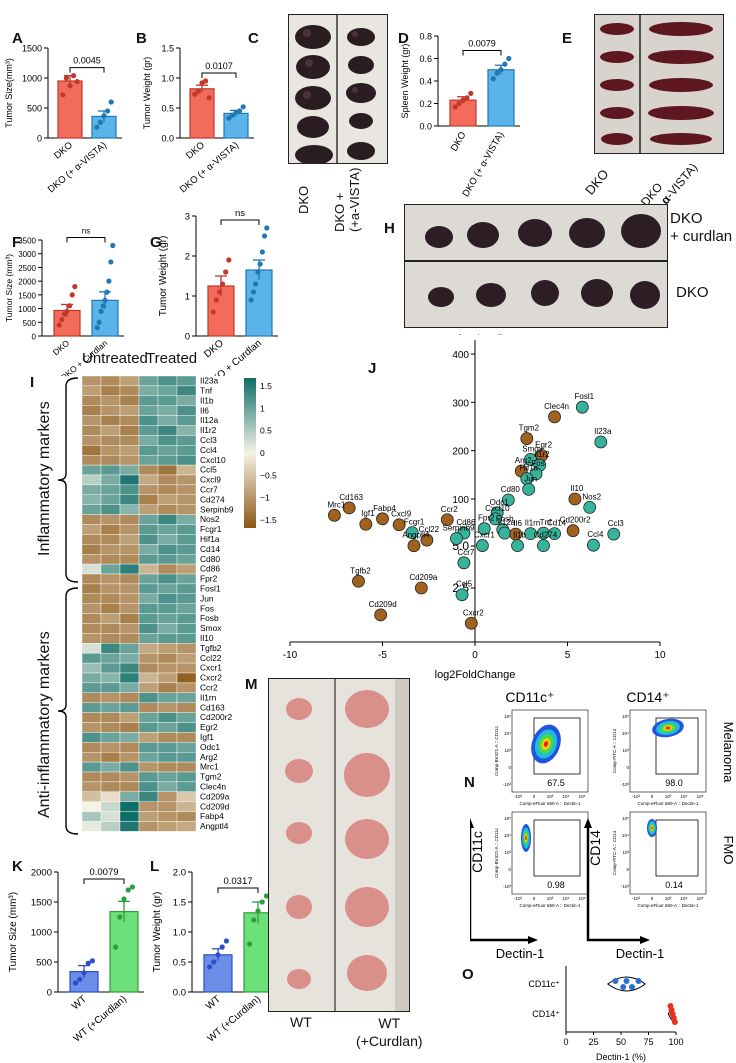 This screenshot has height=1063, width=736. What do you see at coordinates (383, 604) in the screenshot?
I see `gene-label: Cd209d` at bounding box center [383, 604].